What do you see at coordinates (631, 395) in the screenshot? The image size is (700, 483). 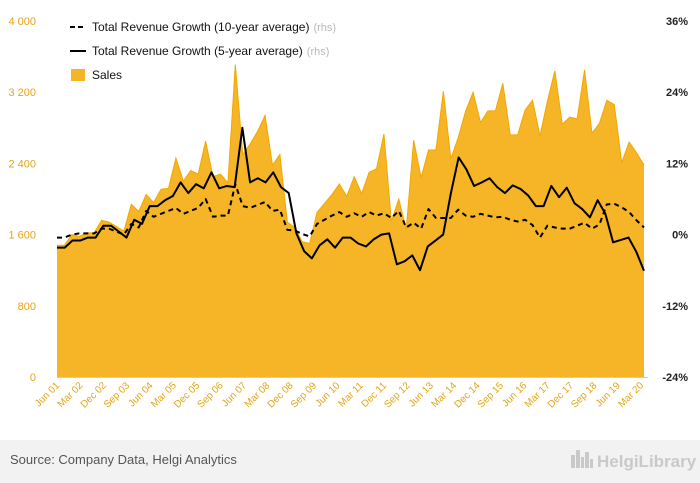 I see `x-tick-label: Mar 20` at bounding box center [631, 395].